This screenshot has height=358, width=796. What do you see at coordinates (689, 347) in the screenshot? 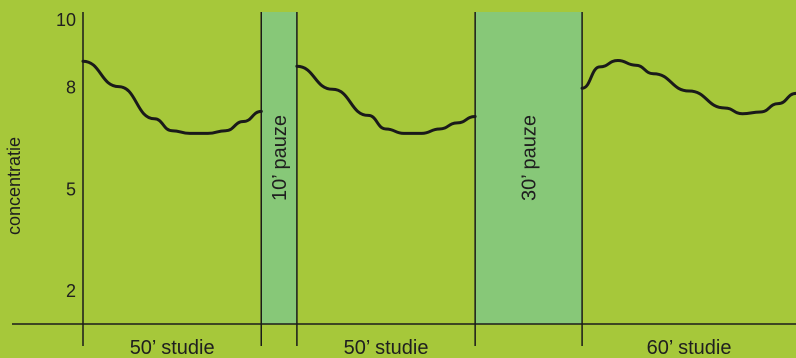
I see `study-segment-label: 60’ studie` at bounding box center [689, 347].